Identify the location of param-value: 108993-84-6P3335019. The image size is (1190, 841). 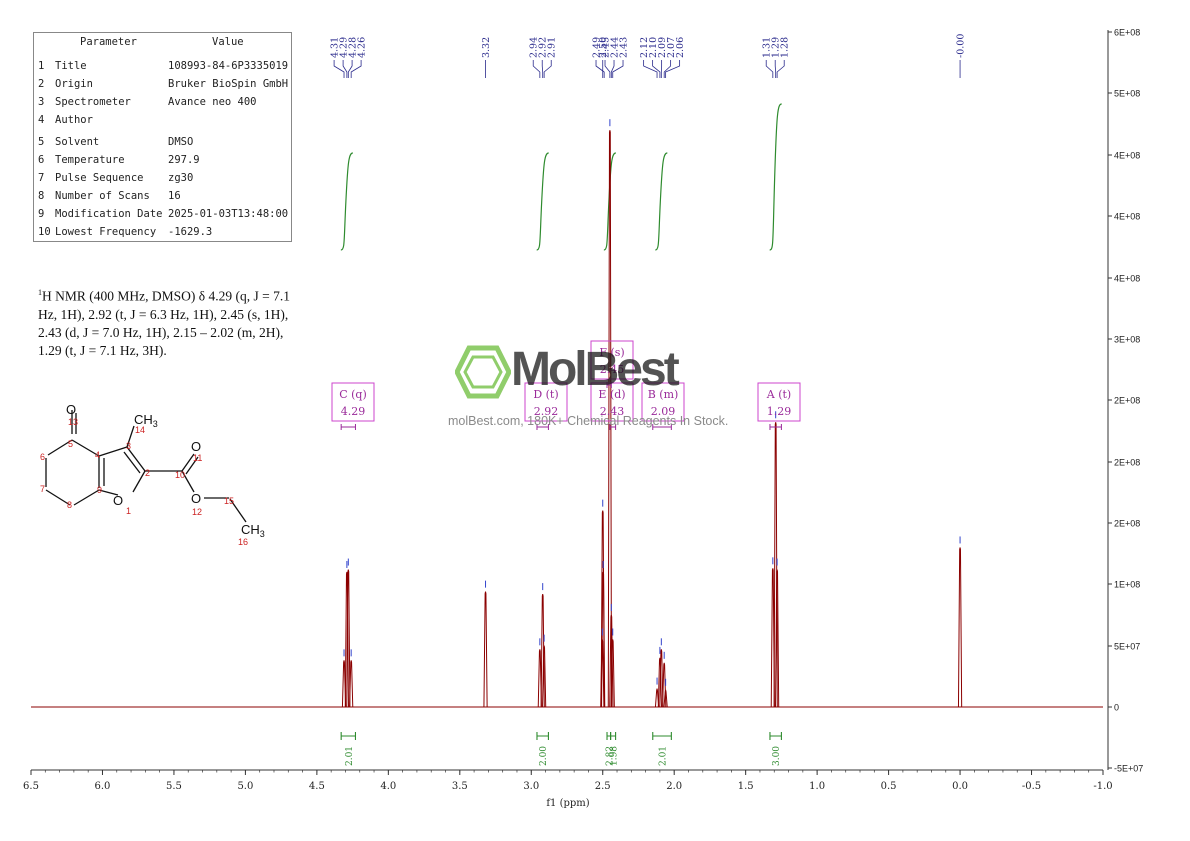
(228, 66).